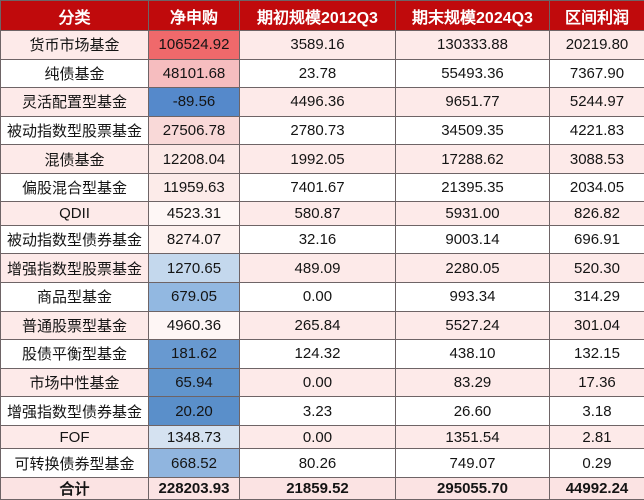 The width and height of the screenshot is (644, 500). What do you see at coordinates (317, 102) in the screenshot?
I see `start-scale-cell: 4496.36` at bounding box center [317, 102].